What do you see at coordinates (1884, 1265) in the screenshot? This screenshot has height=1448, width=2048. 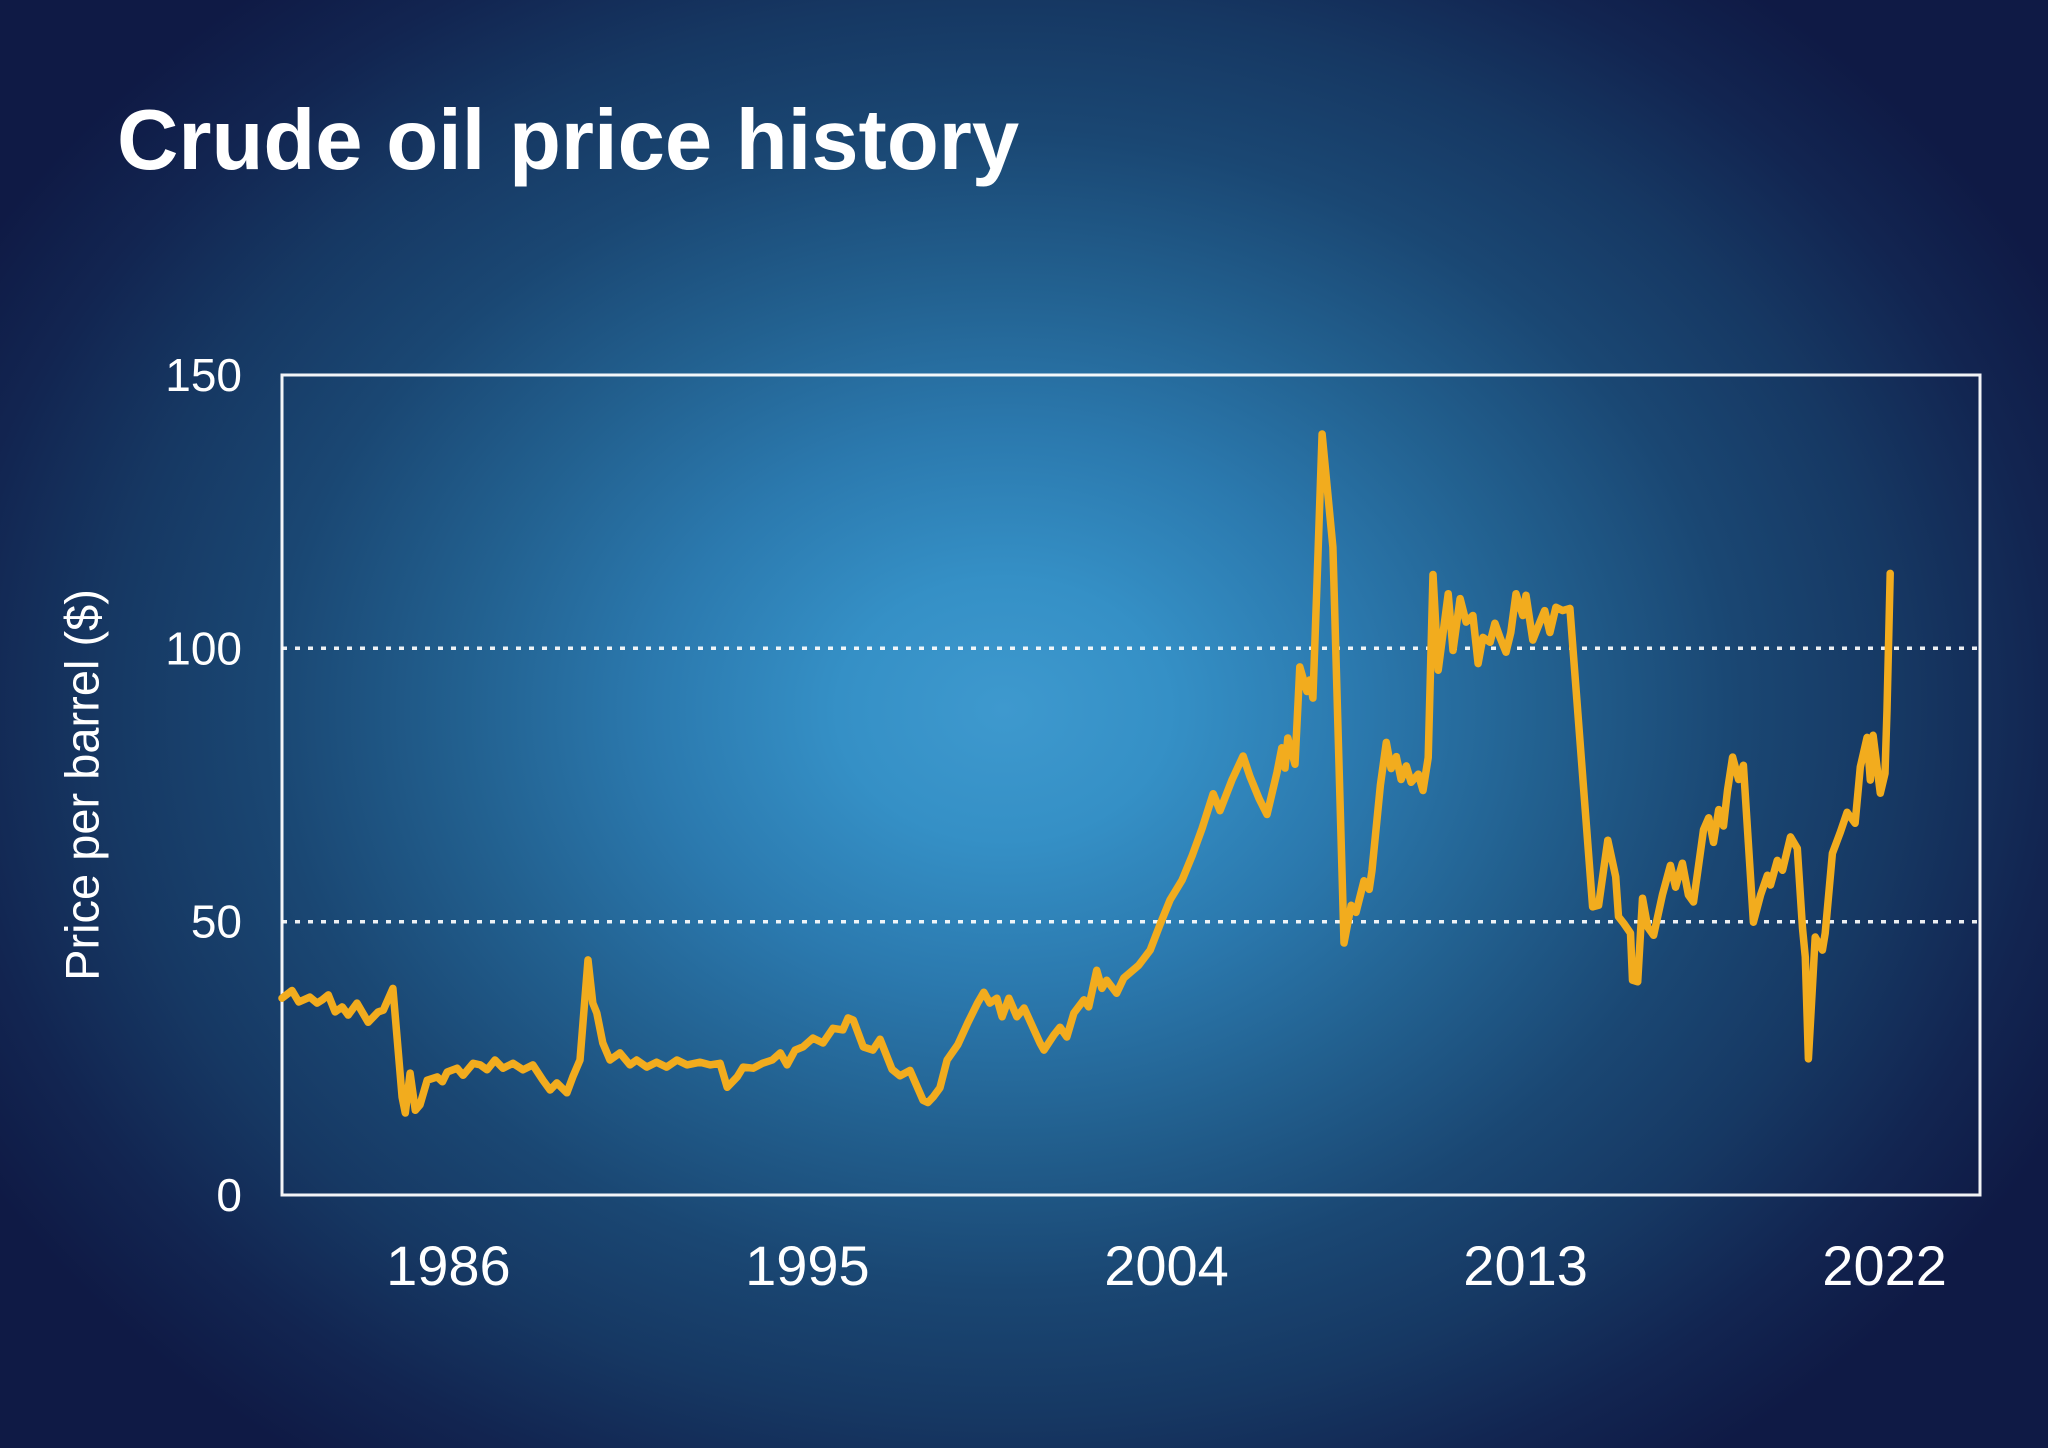 I see `x-tick-label-2022: 2022` at bounding box center [1884, 1265].